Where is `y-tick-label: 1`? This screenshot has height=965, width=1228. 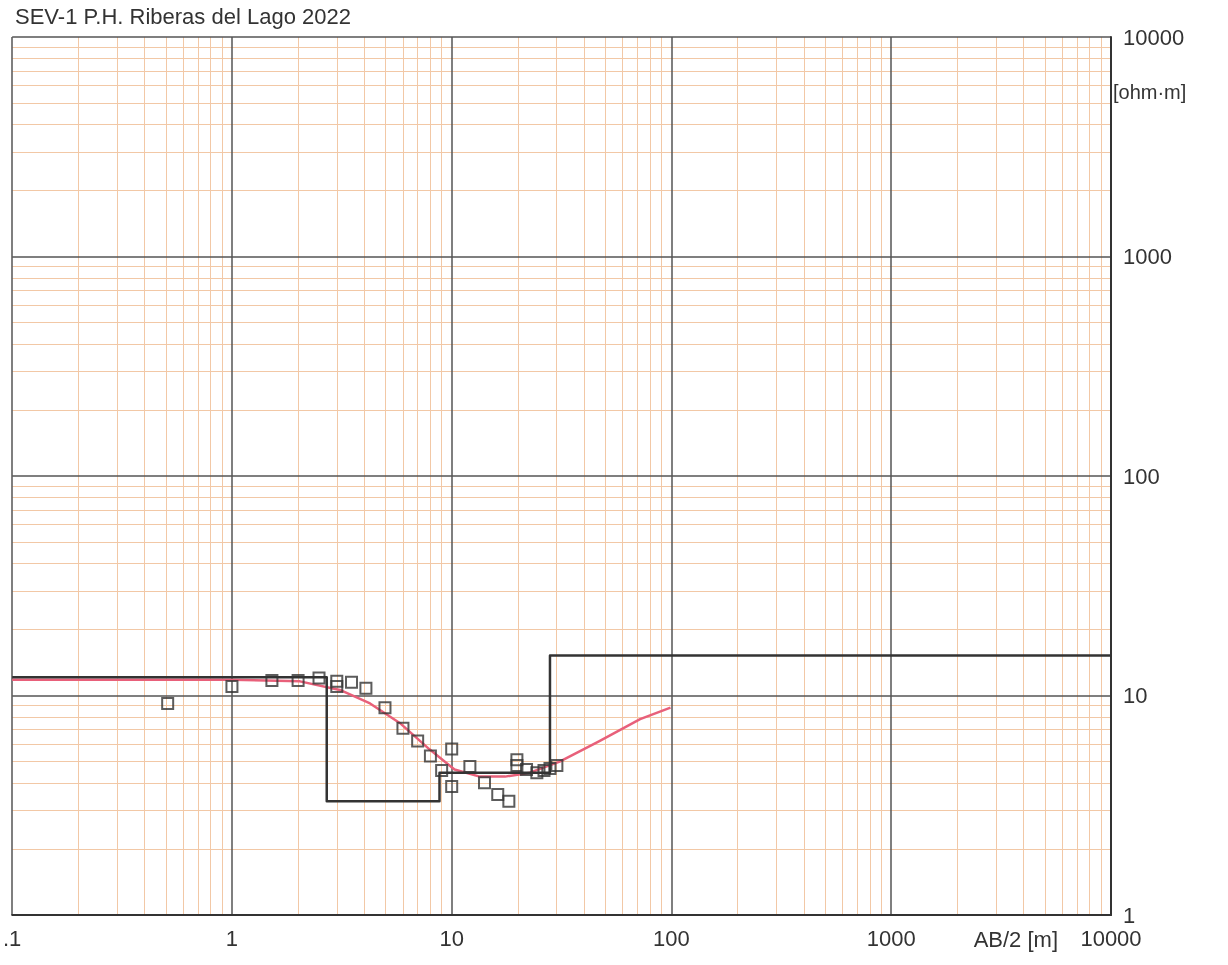 y-tick-label: 1 is located at coordinates (1129, 915).